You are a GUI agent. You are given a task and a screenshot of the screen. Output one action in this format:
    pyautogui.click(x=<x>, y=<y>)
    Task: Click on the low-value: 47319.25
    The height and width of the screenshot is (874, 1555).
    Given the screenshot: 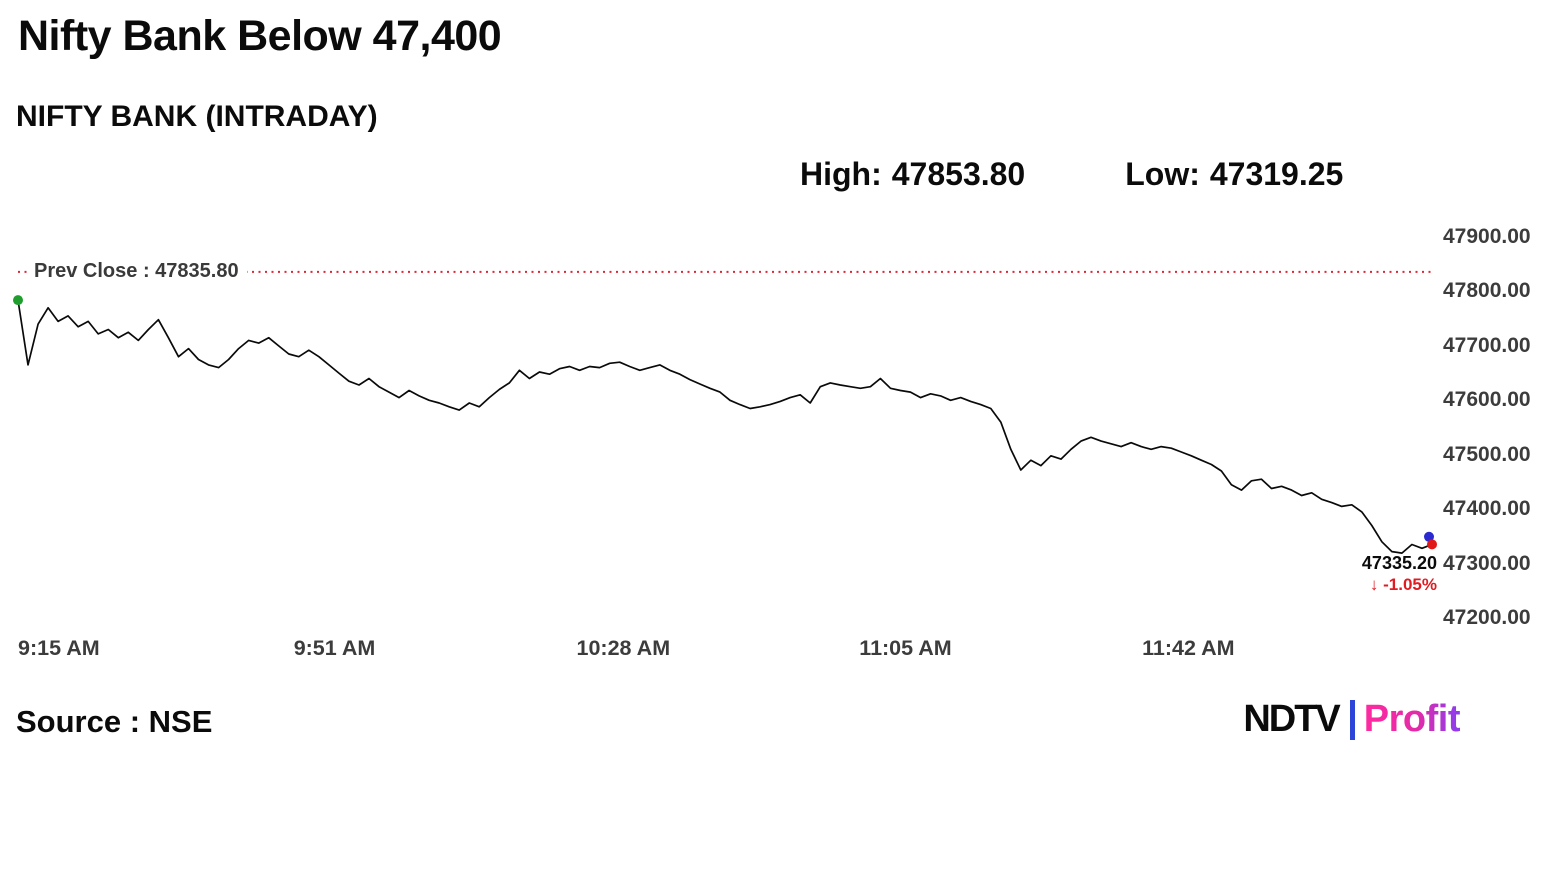 What is the action you would take?
    pyautogui.click(x=1276, y=174)
    